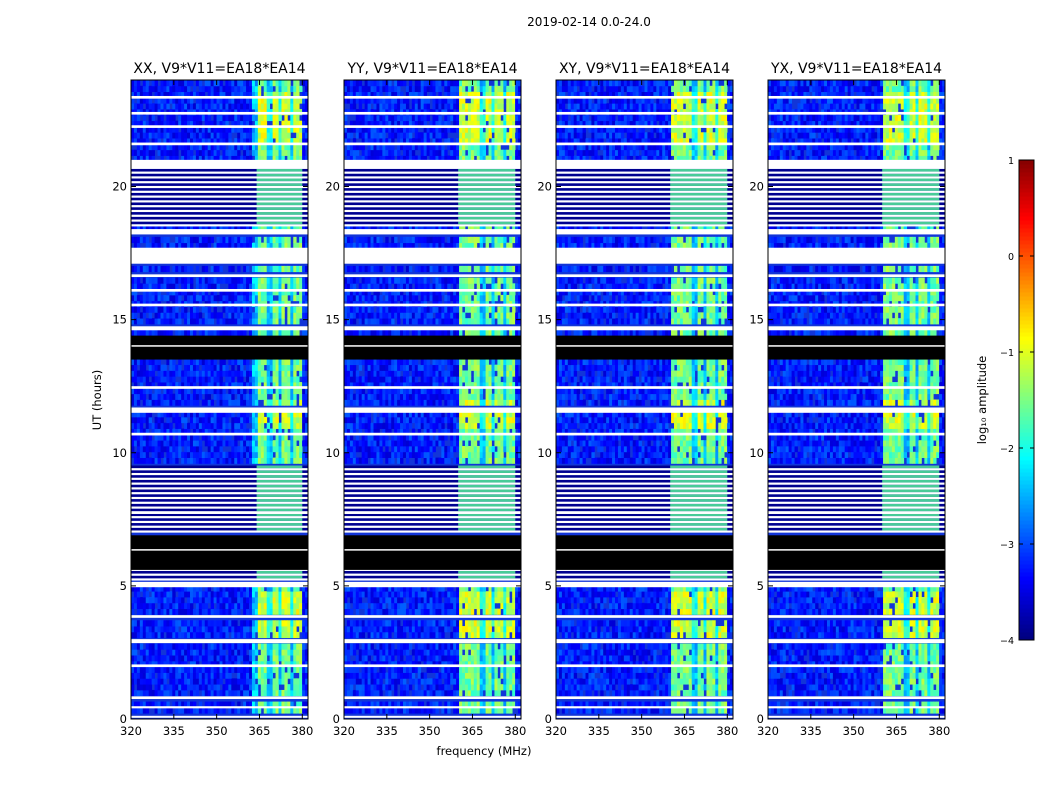 The image size is (1050, 800). Describe the element at coordinates (219, 184) in the screenshot. I see `stripe-dark` at that location.